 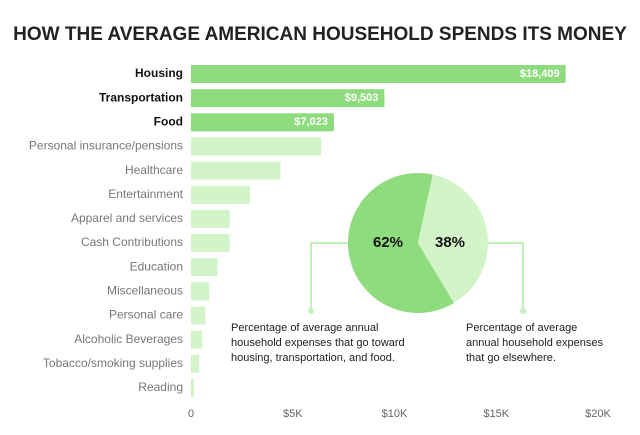 What do you see at coordinates (154, 170) in the screenshot?
I see `y-tick-label: Healthcare` at bounding box center [154, 170].